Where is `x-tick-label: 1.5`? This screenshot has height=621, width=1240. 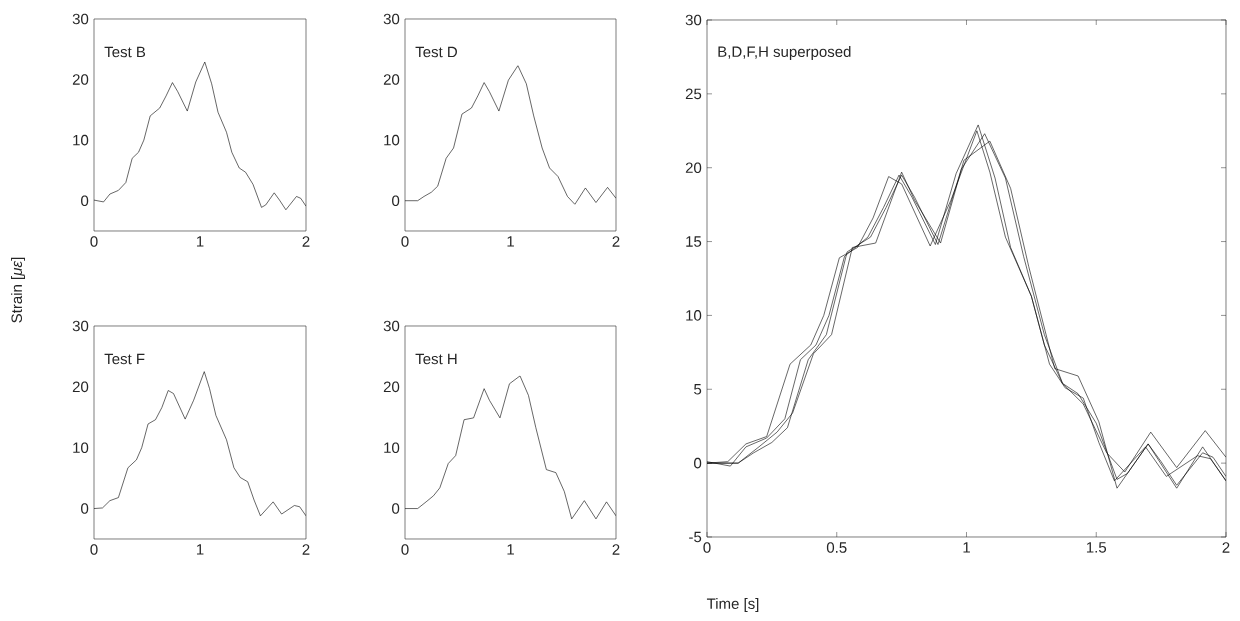
x-tick-label: 1.5 is located at coordinates (1096, 547).